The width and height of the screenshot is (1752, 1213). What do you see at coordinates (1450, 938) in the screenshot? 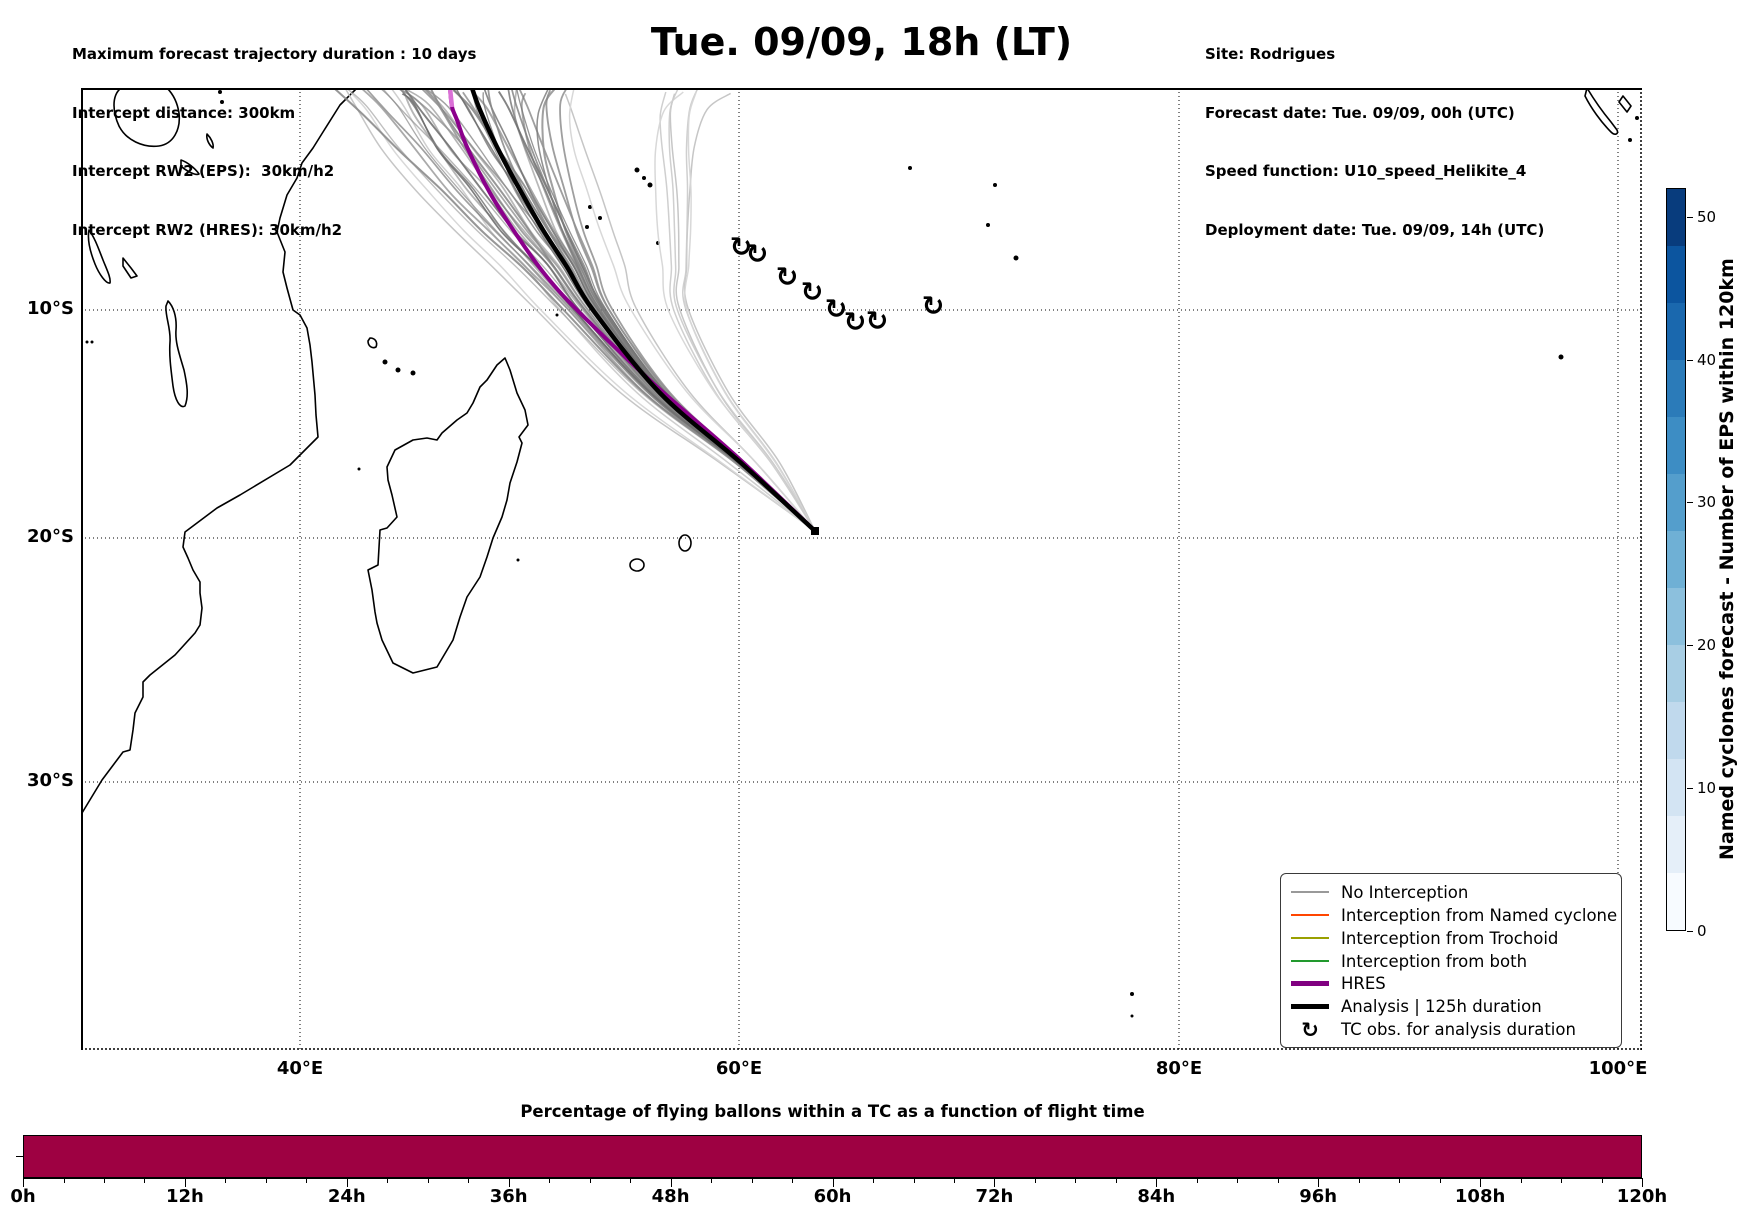
I see `legend-item-label: Interception from Trochoid` at bounding box center [1450, 938].